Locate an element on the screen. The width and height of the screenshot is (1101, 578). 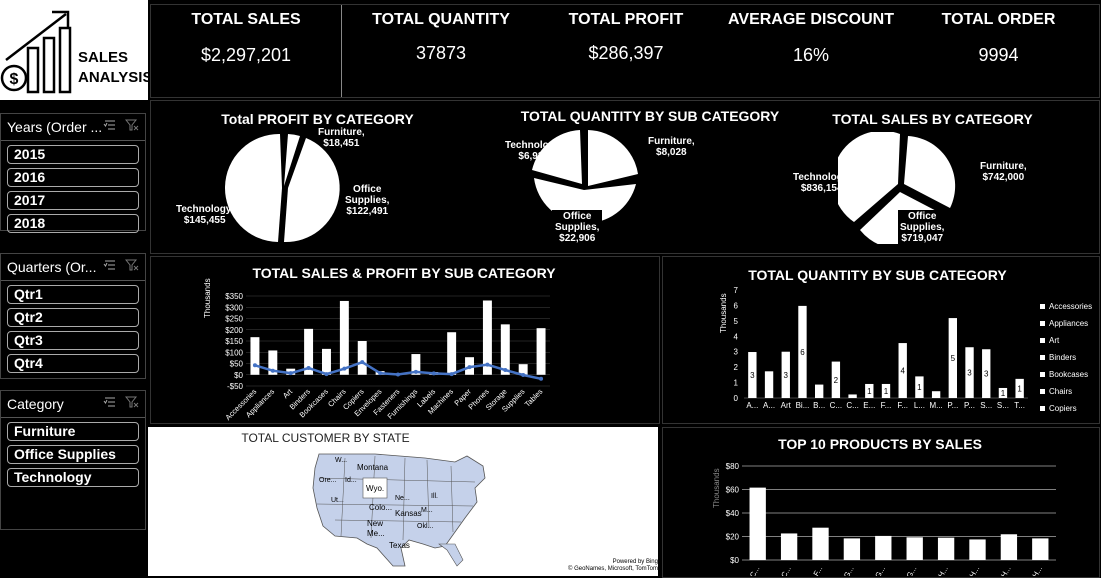
y-tick-label: $50 is located at coordinates (237, 364).